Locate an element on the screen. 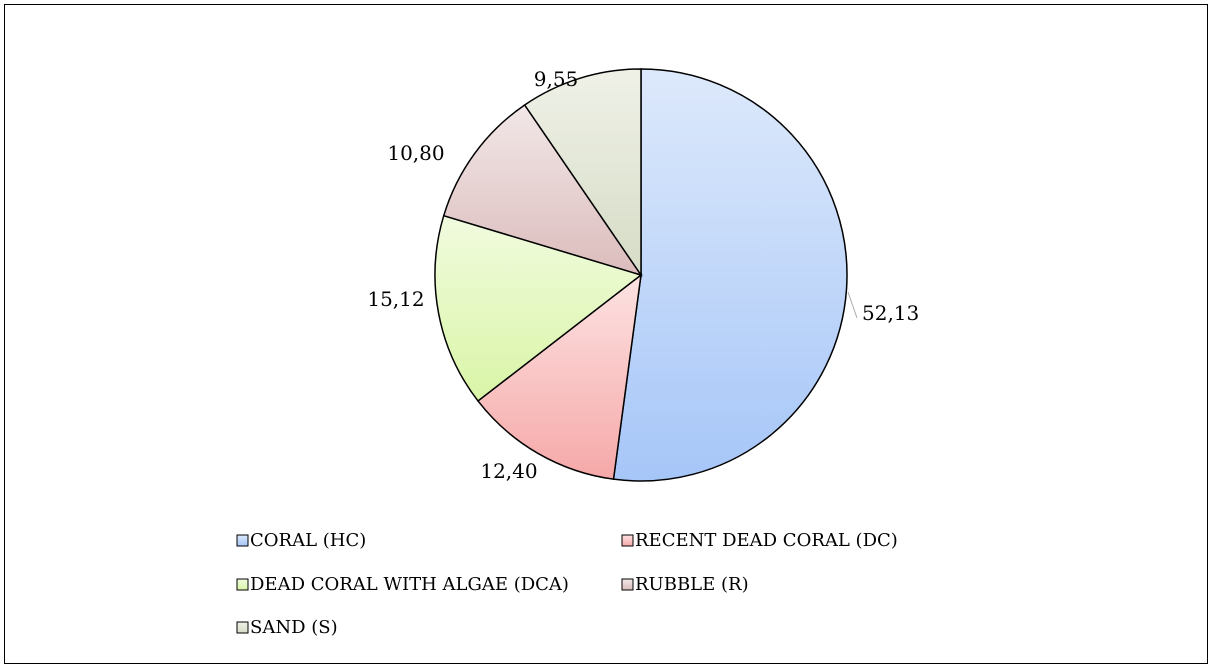  pie-slice-recent-dead-coral-dc is located at coordinates (559, 377).